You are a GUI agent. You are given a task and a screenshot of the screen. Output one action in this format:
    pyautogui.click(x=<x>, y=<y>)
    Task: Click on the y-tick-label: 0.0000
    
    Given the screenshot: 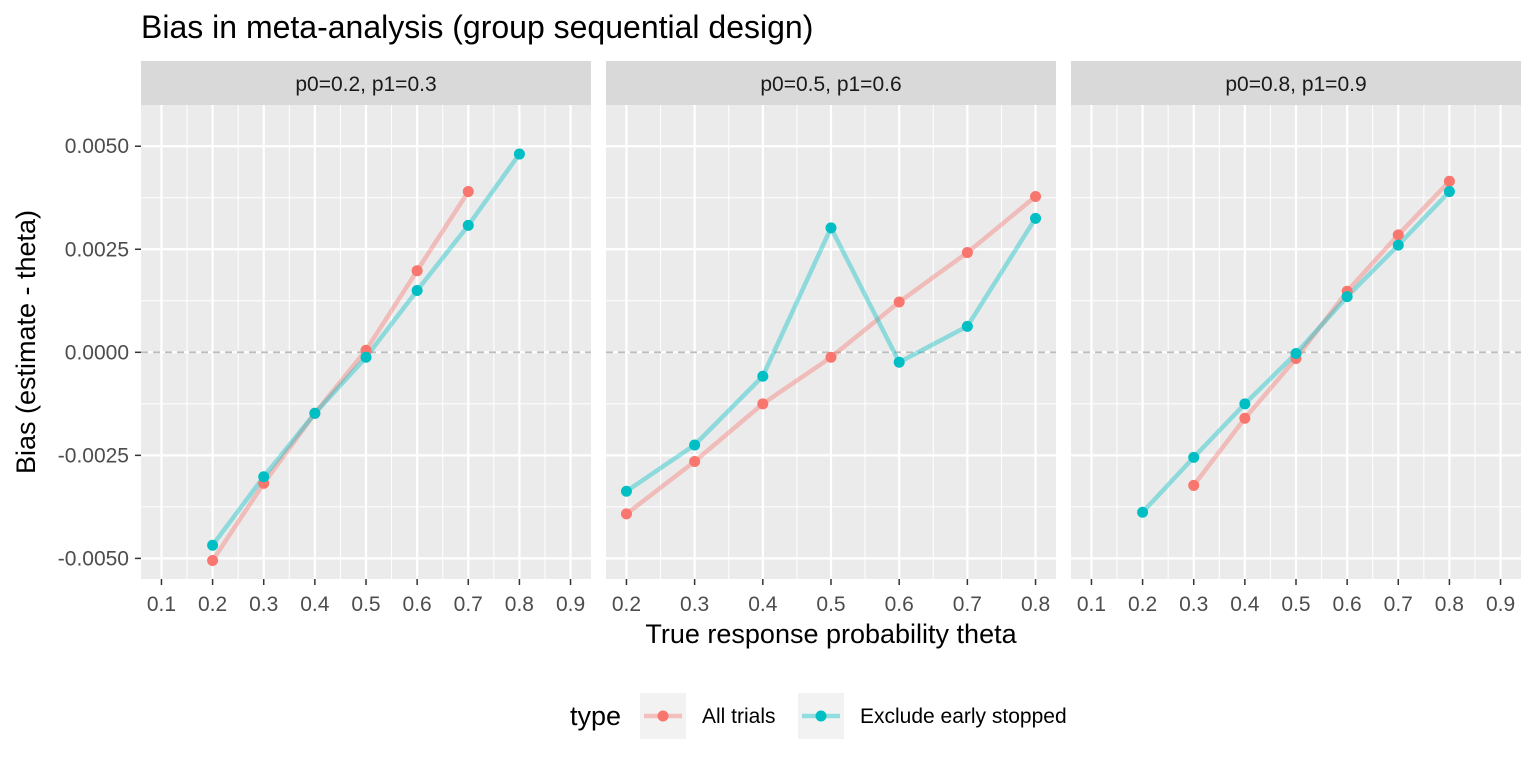 What is the action you would take?
    pyautogui.click(x=97, y=352)
    